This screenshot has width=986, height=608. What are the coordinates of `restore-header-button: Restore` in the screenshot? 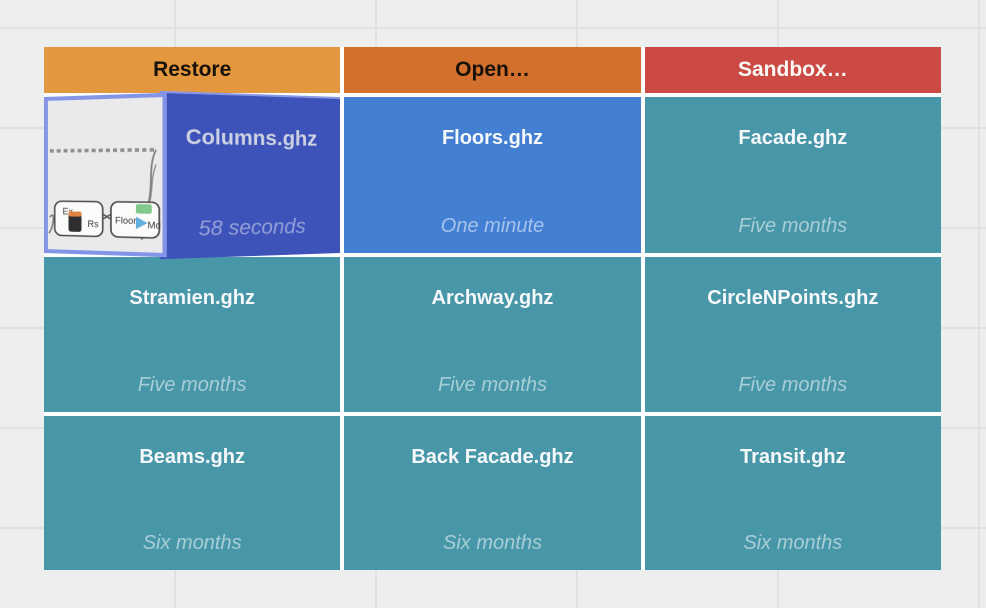 It's located at (192, 70).